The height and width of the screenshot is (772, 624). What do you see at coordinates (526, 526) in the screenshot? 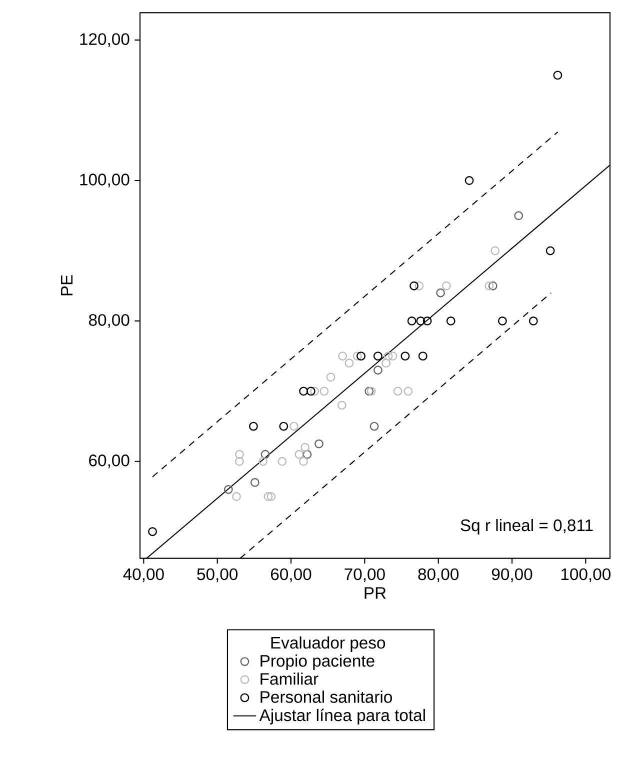
I see `annotation: Sq r lineal = 0,811` at bounding box center [526, 526].